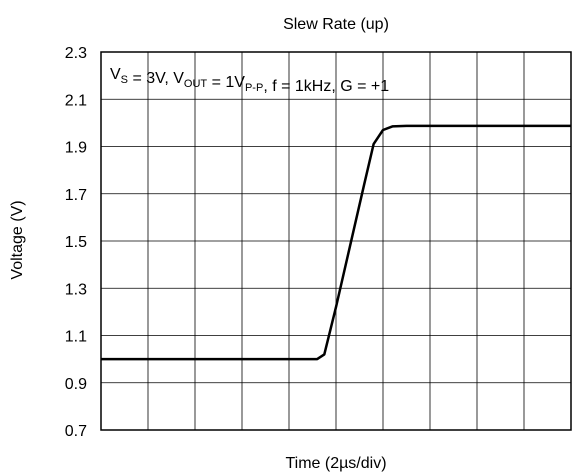 Image resolution: width=572 pixels, height=476 pixels. I want to click on x-axis-label: Time (2µs/div), so click(335, 463).